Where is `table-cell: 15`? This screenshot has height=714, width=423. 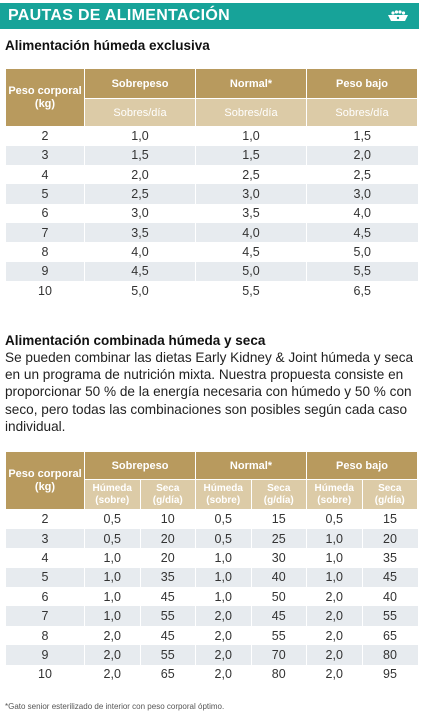 table-cell: 15 is located at coordinates (278, 519).